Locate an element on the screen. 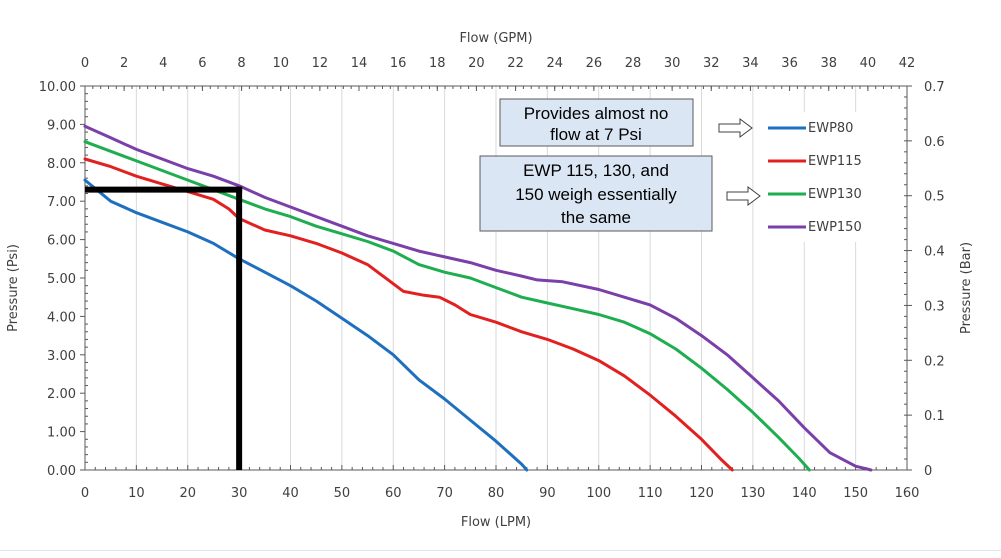  x2-tick-label: 24 is located at coordinates (554, 63).